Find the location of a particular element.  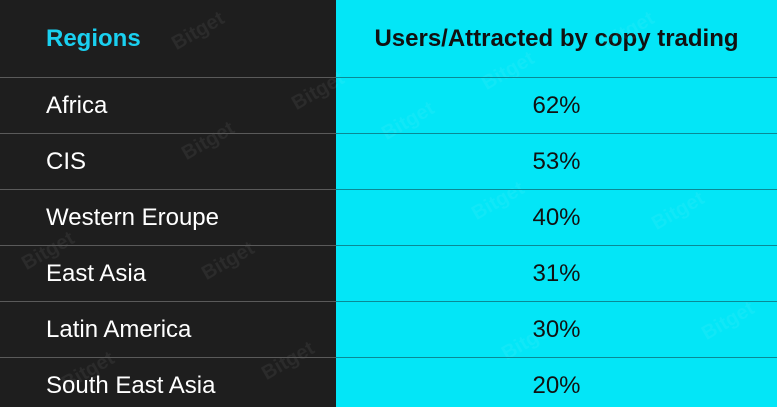

region-cell: CIS is located at coordinates (66, 161).